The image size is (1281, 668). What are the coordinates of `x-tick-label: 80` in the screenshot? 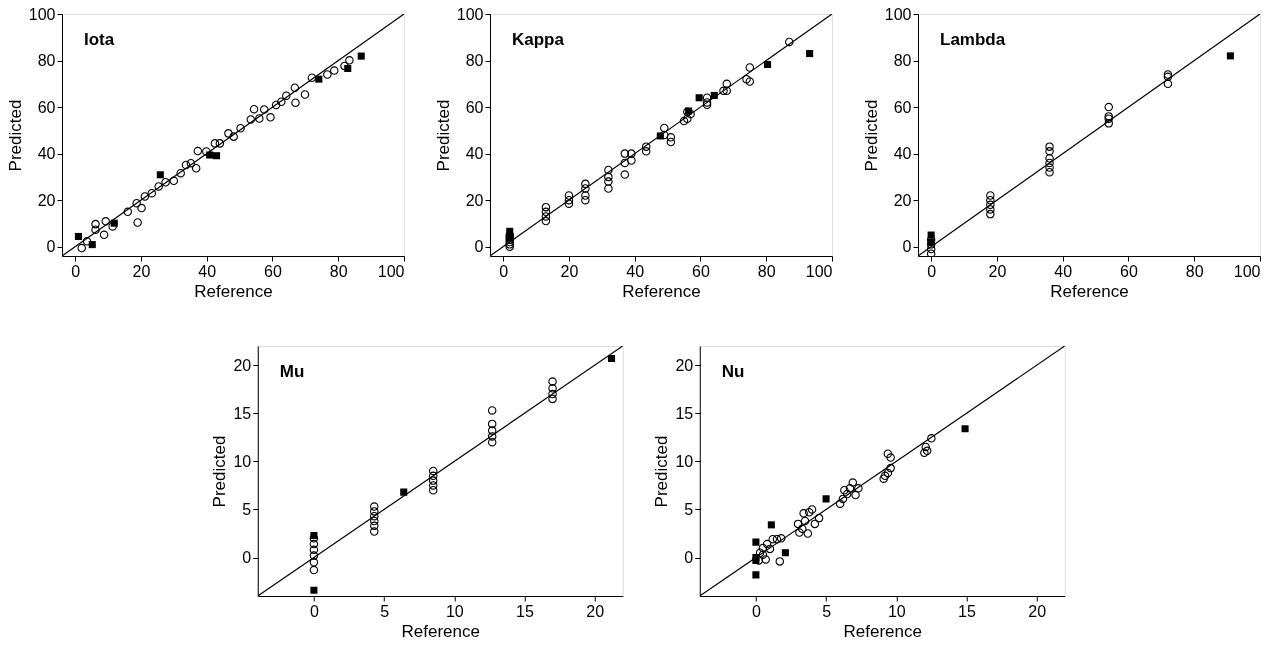 It's located at (766, 271).